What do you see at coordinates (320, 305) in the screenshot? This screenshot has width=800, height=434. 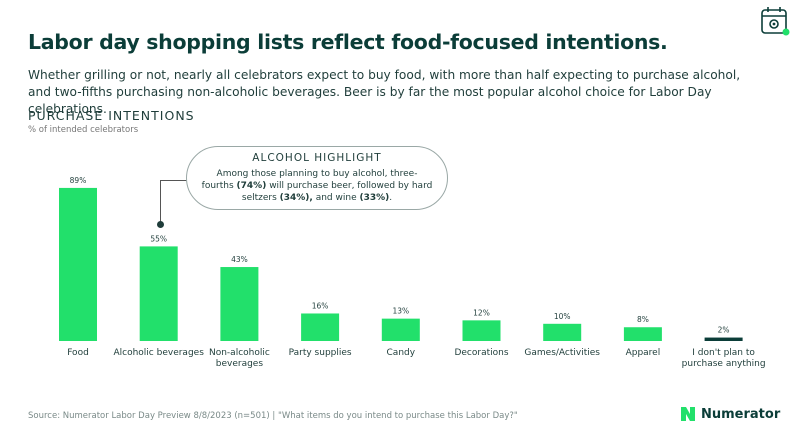 I see `bar-value-label: 16%` at bounding box center [320, 305].